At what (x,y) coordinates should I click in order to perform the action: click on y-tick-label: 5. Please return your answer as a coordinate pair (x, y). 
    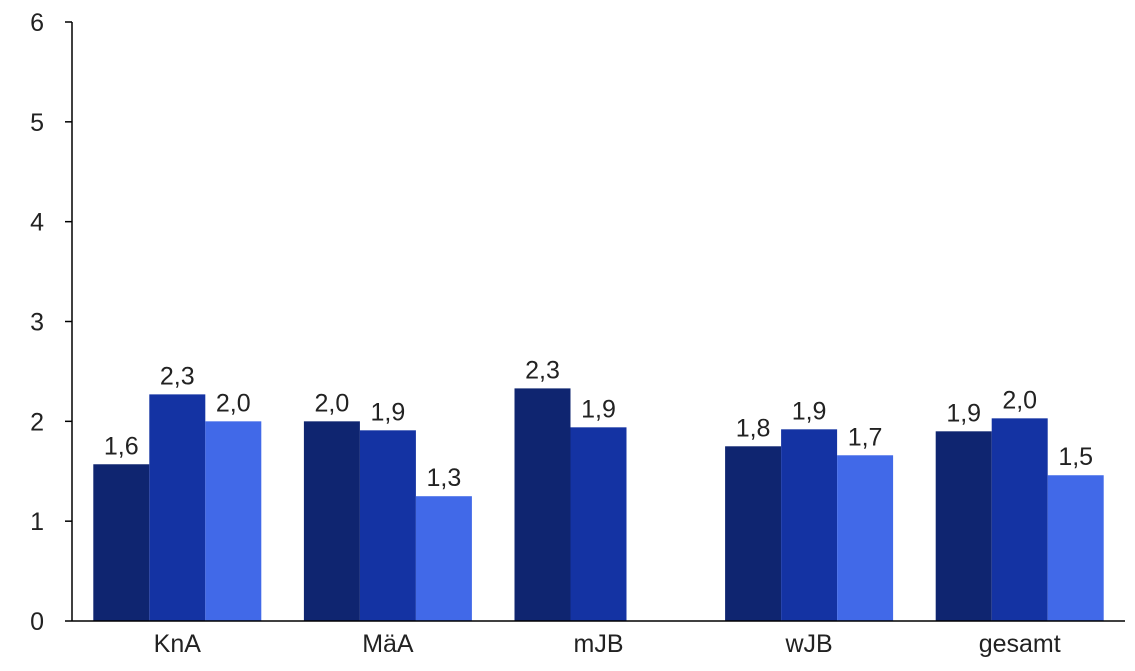
    Looking at the image, I should click on (37, 123).